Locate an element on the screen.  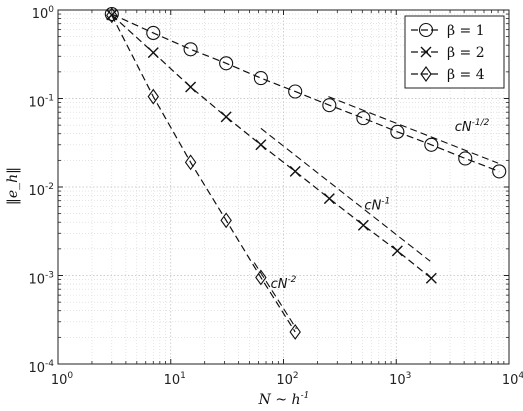
legend-item: β = 1 is located at coordinates (448, 30).